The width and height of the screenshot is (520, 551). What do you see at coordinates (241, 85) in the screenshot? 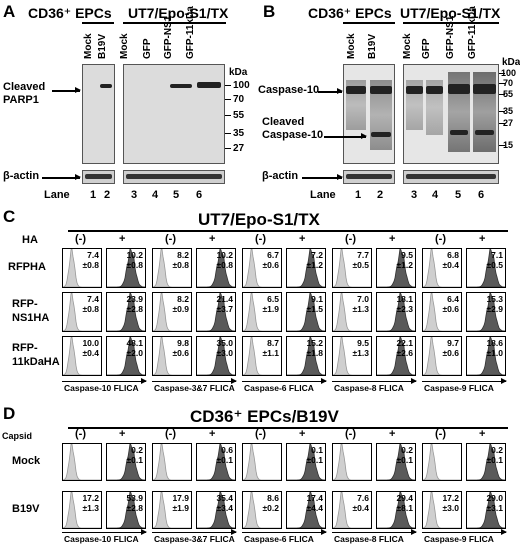
I see `marker-label: 100` at bounding box center [241, 85].